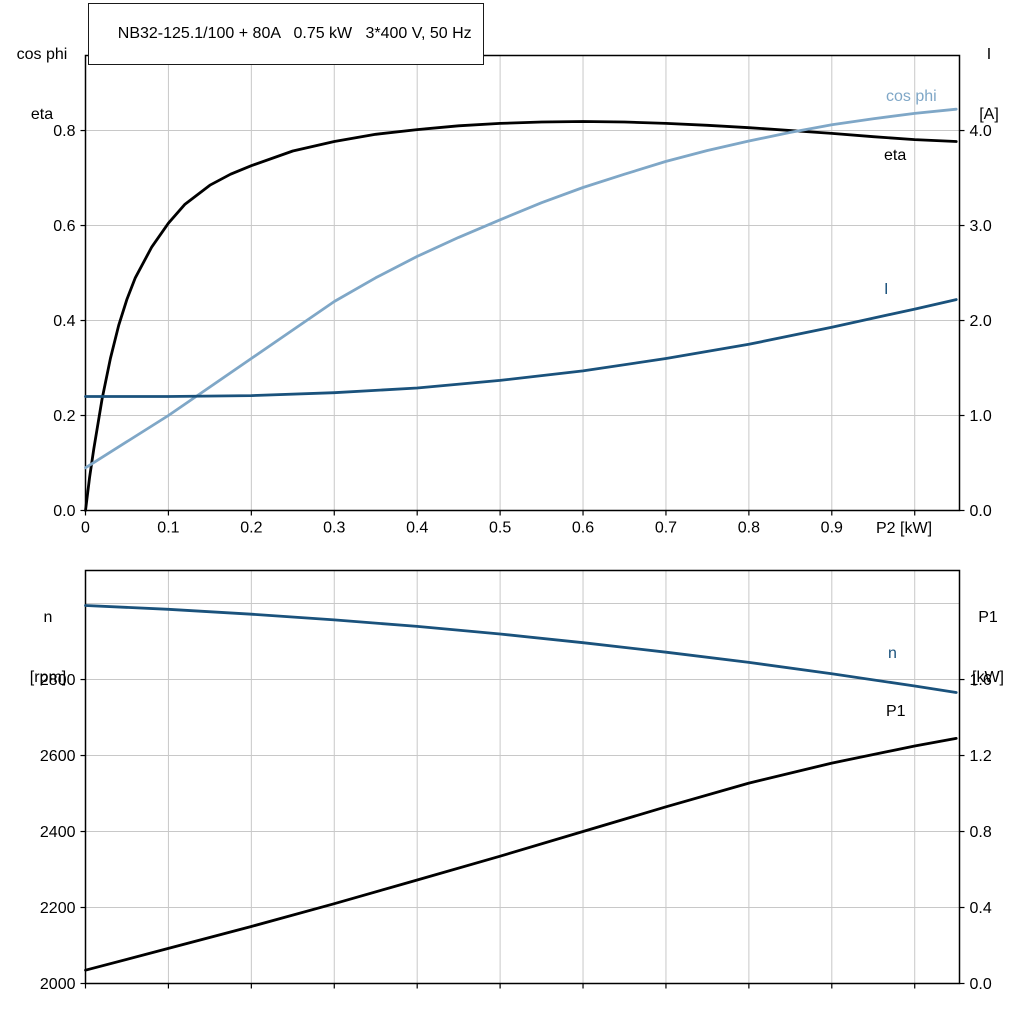 Image resolution: width=1024 pixels, height=1024 pixels. What do you see at coordinates (981, 416) in the screenshot?
I see `y-tick-label: 1.0` at bounding box center [981, 416].